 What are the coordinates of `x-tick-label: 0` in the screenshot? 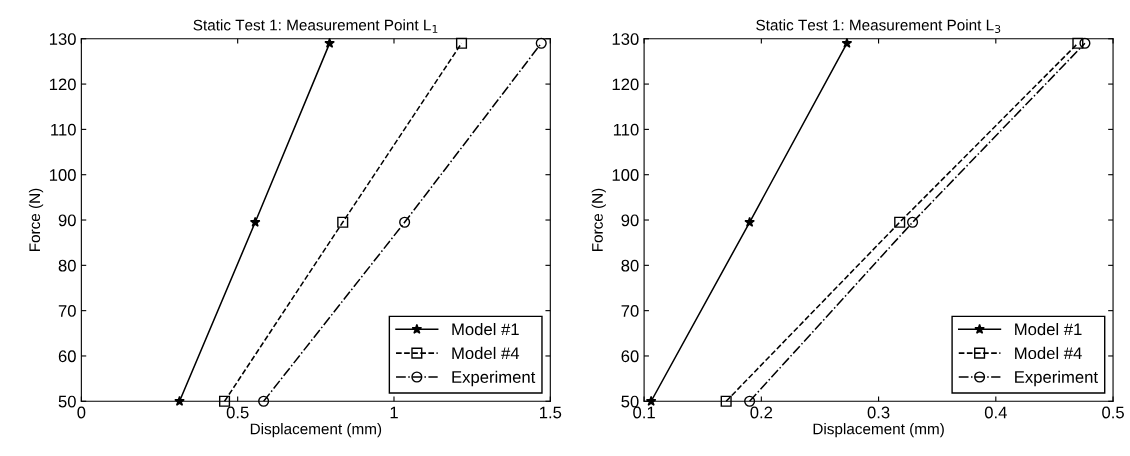 It's located at (81, 412).